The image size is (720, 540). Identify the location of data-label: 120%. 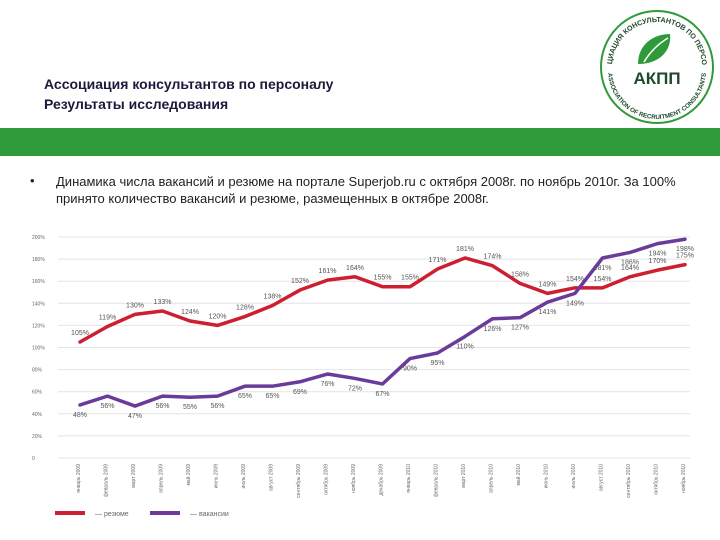
(218, 316).